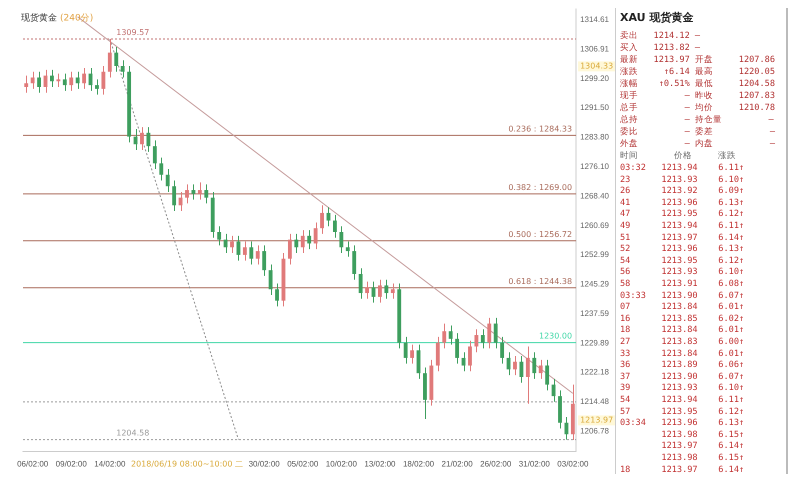  Describe the element at coordinates (595, 225) in the screenshot. I see `y-tick-label: 1260.69` at that location.